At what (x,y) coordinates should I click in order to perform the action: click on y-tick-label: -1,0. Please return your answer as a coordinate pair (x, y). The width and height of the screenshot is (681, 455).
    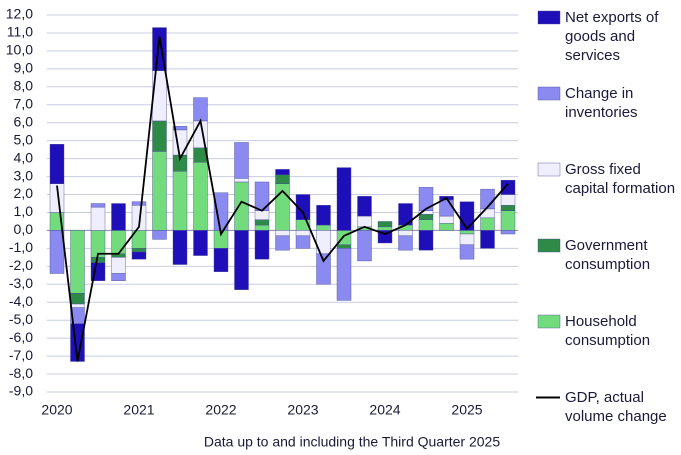
    Looking at the image, I should click on (21, 247).